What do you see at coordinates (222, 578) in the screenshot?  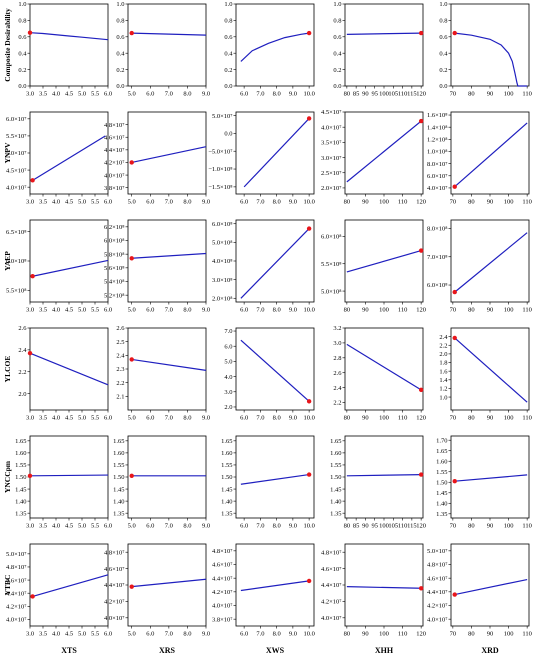 I see `y-tick-label: 4.4×10⁷` at bounding box center [222, 578].